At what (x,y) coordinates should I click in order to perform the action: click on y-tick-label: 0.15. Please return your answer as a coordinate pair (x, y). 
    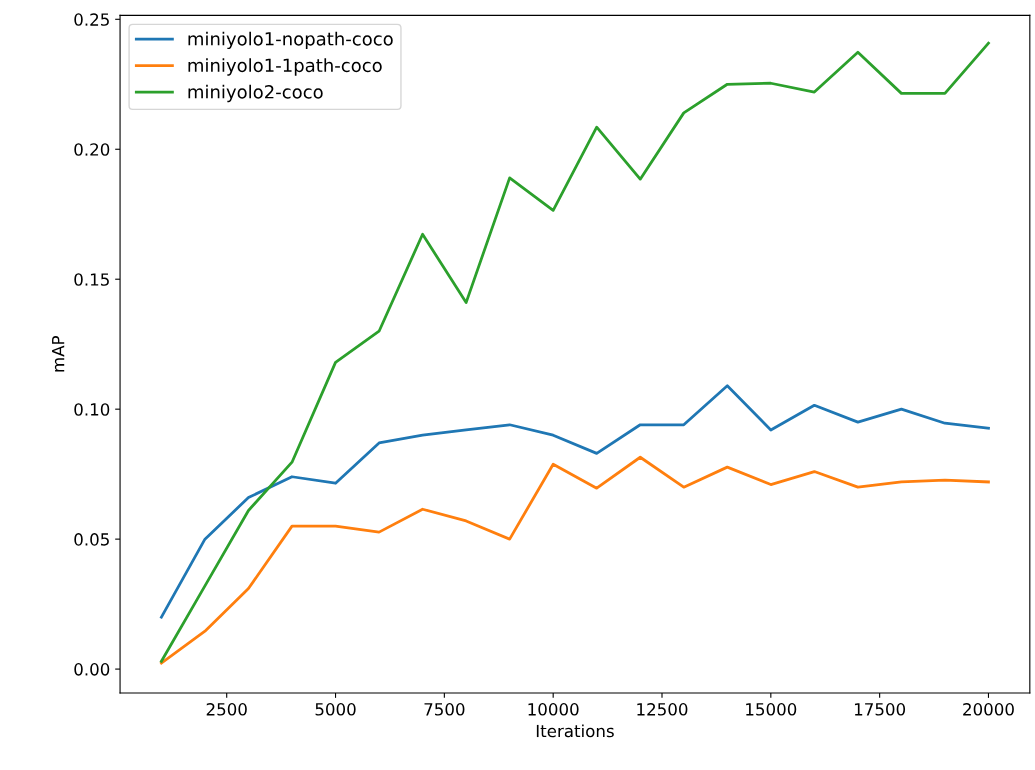
    Looking at the image, I should click on (91, 279).